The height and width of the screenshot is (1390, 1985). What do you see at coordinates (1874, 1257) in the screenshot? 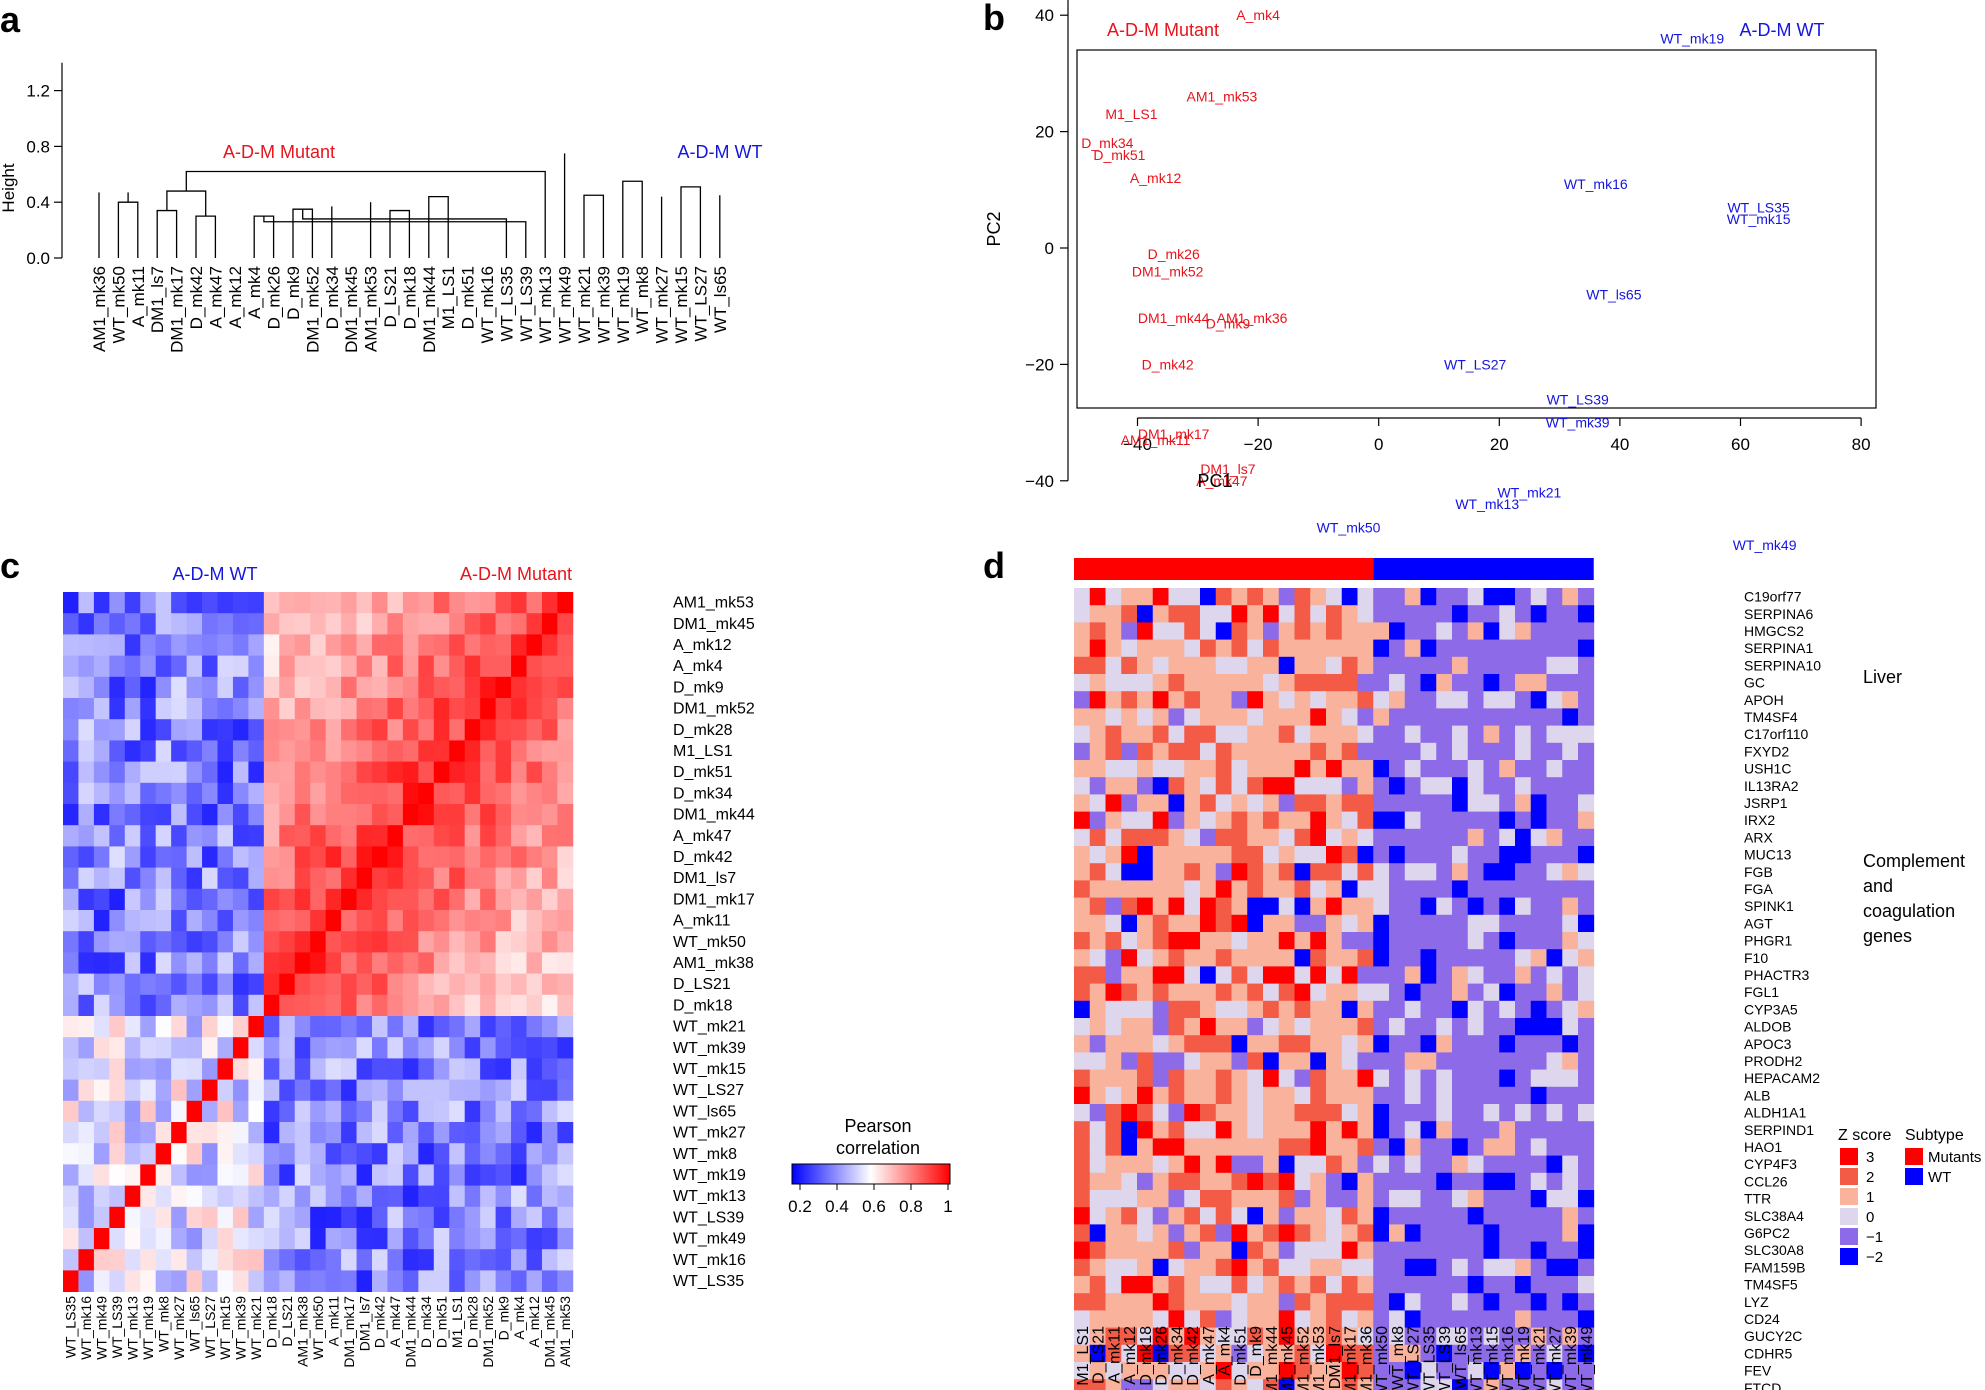
I see `zscore-label: −2` at bounding box center [1874, 1257].